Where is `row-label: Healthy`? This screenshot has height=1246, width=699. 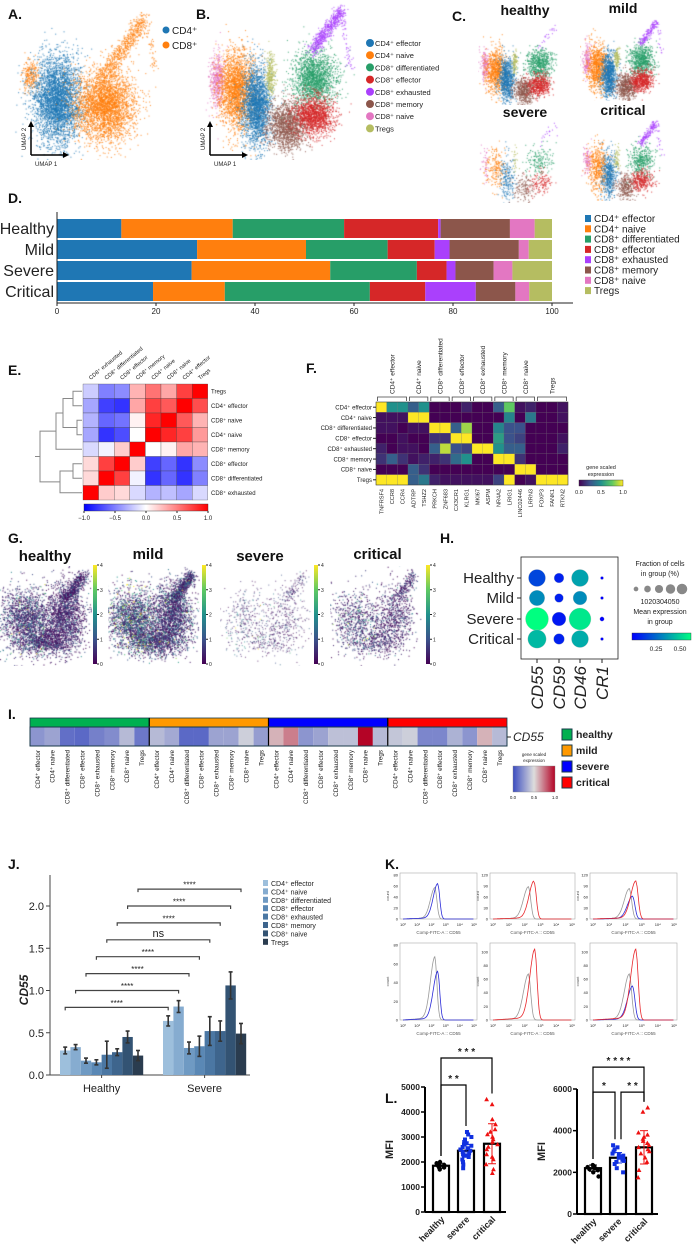
row-label: Healthy is located at coordinates (488, 578).